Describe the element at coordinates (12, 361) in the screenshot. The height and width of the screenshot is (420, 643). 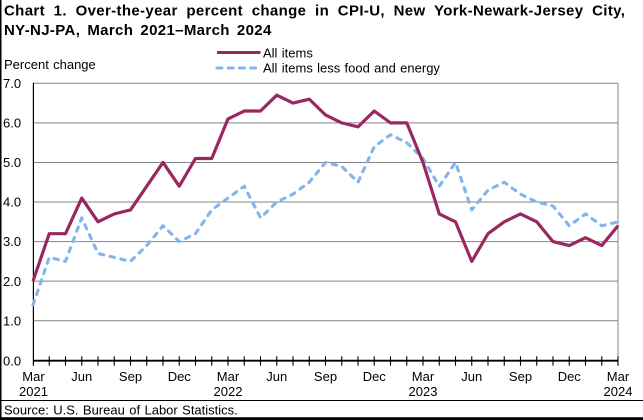
I see `svg-text: 0.0` at that location.